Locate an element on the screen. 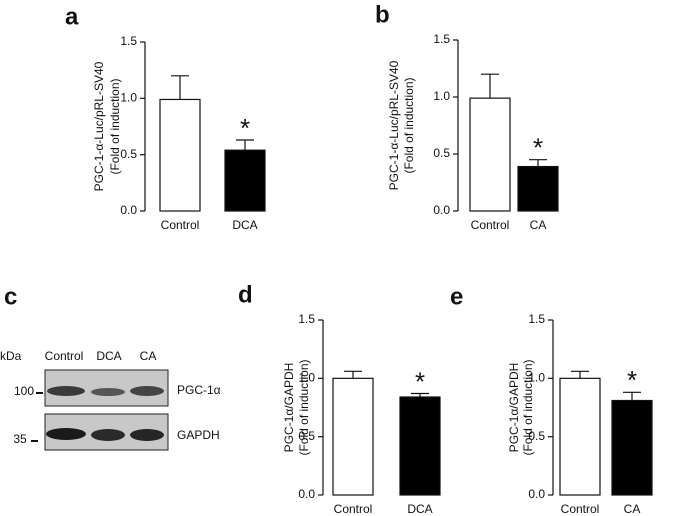 This screenshot has height=516, width=685. band-label: PGC-1α is located at coordinates (199, 390).